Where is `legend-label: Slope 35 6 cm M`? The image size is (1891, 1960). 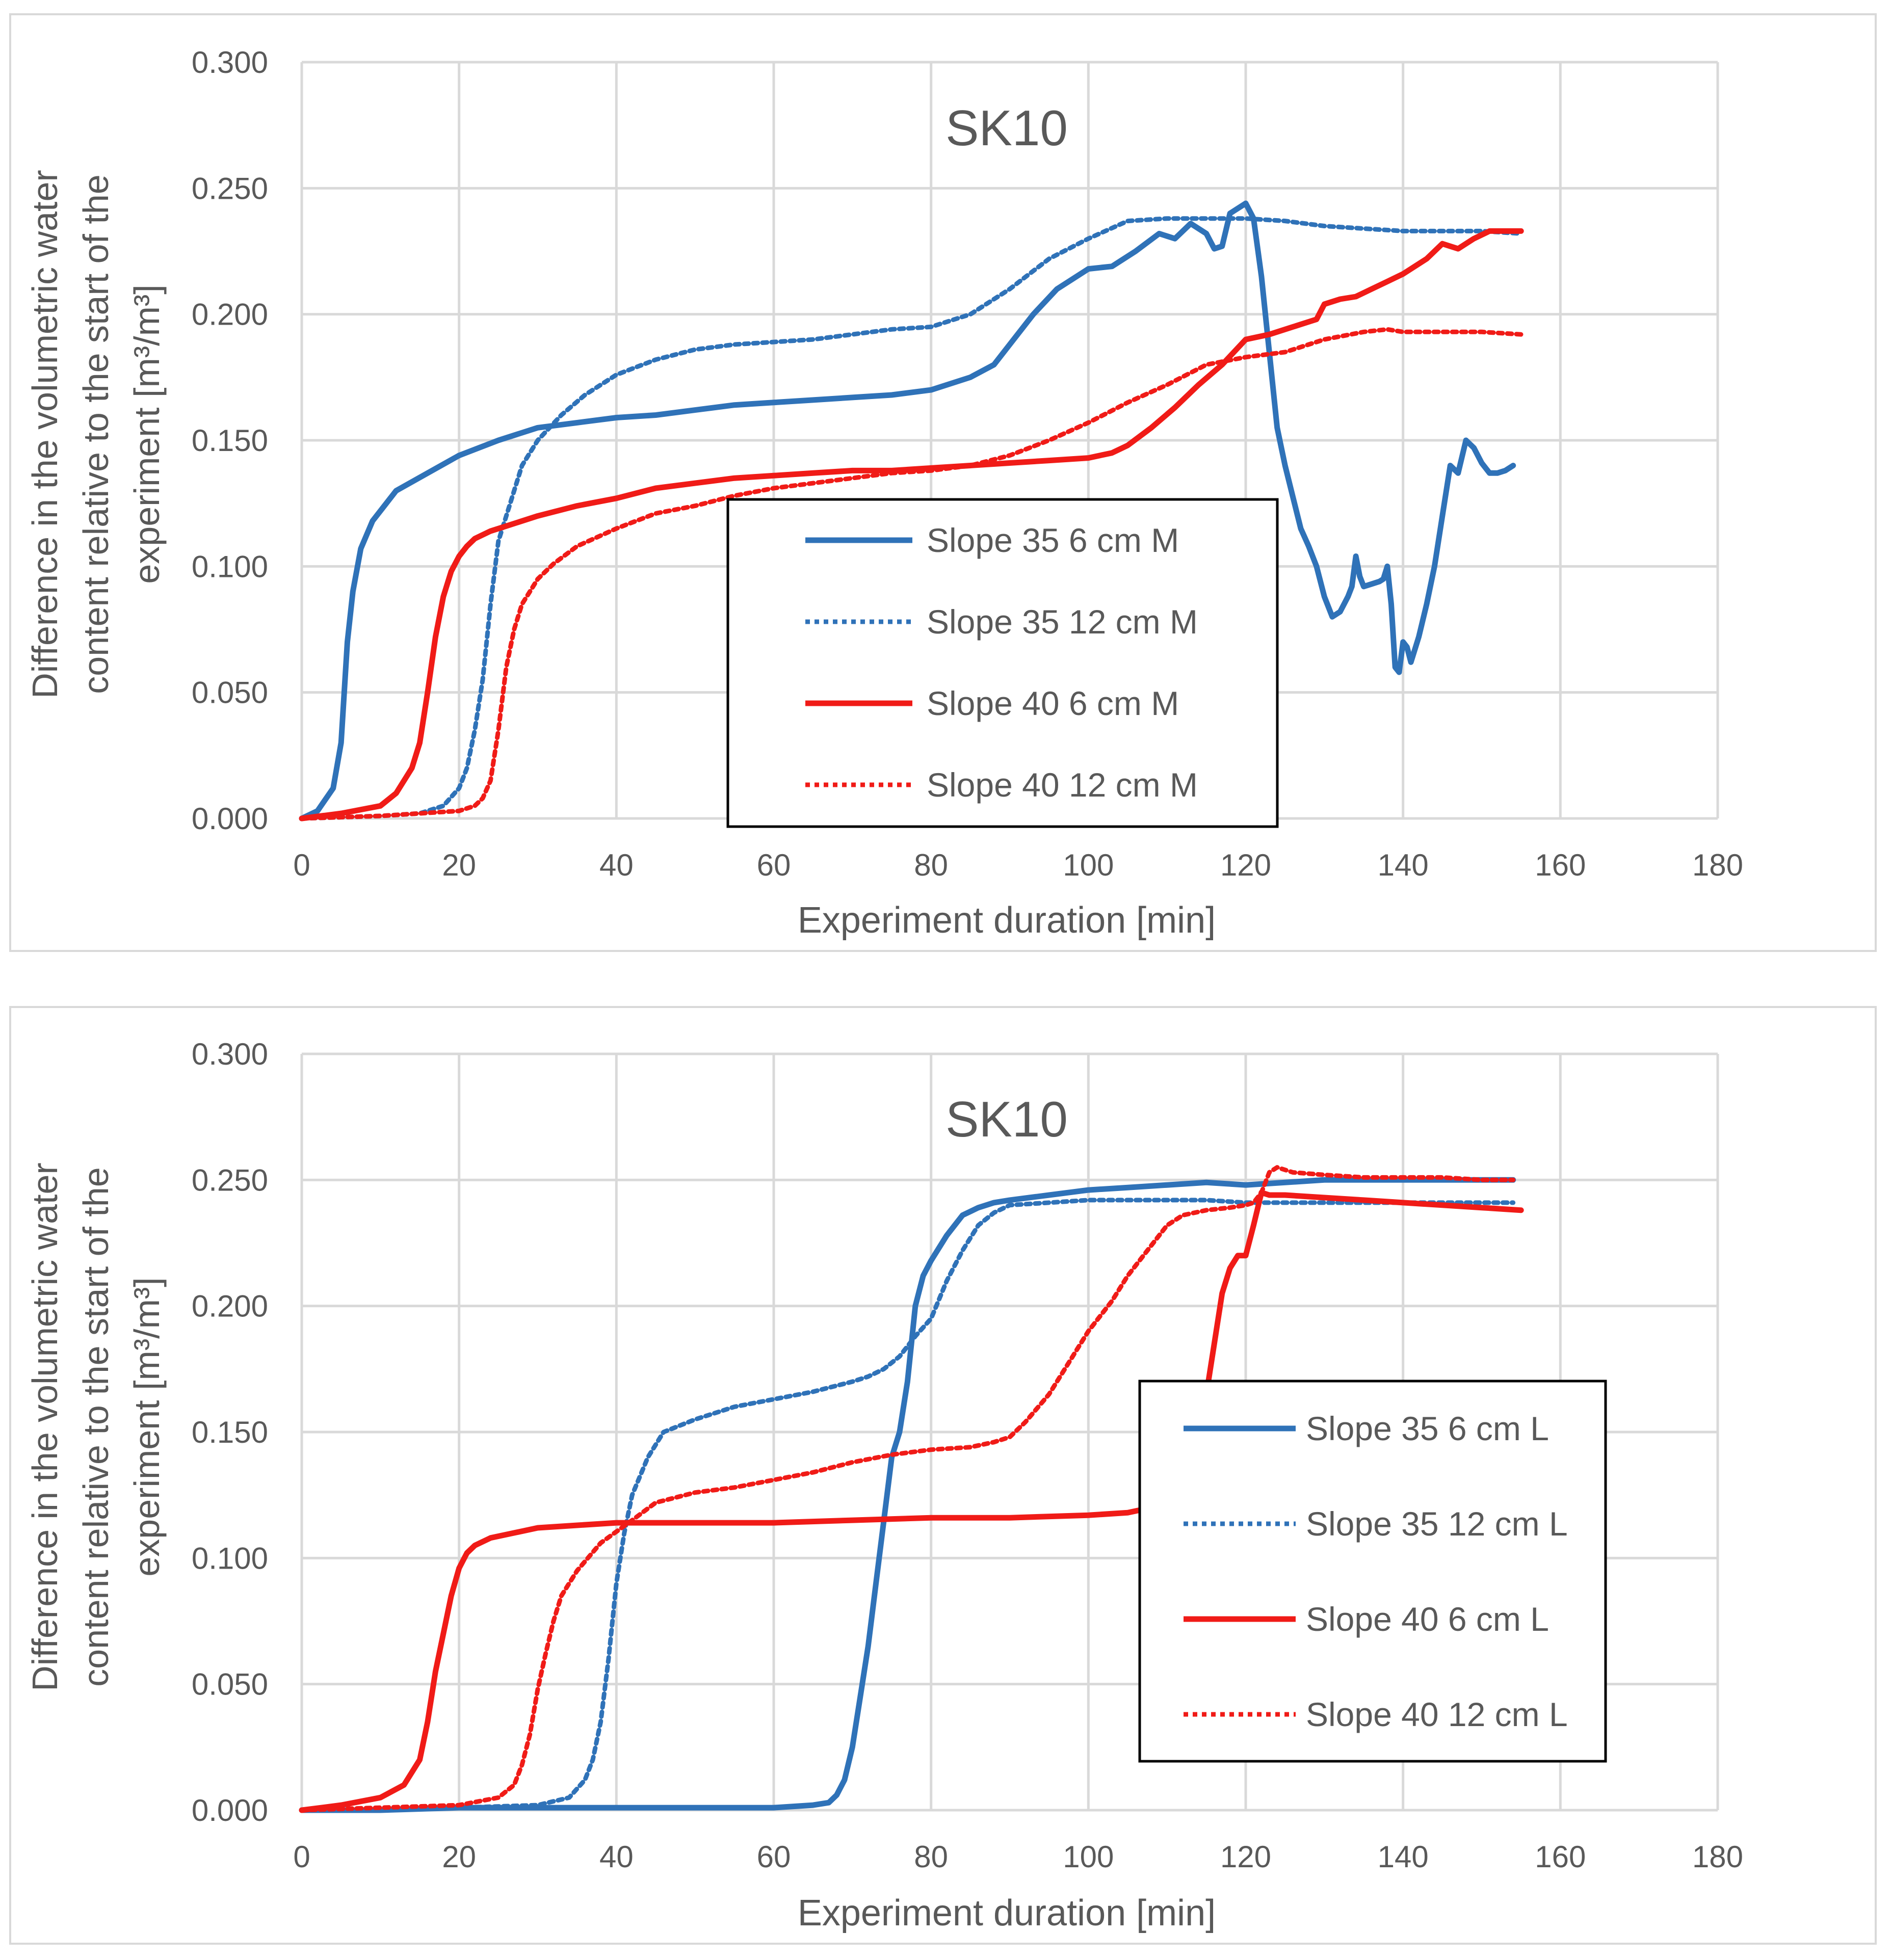 legend-label: Slope 35 6 cm M is located at coordinates (1053, 540).